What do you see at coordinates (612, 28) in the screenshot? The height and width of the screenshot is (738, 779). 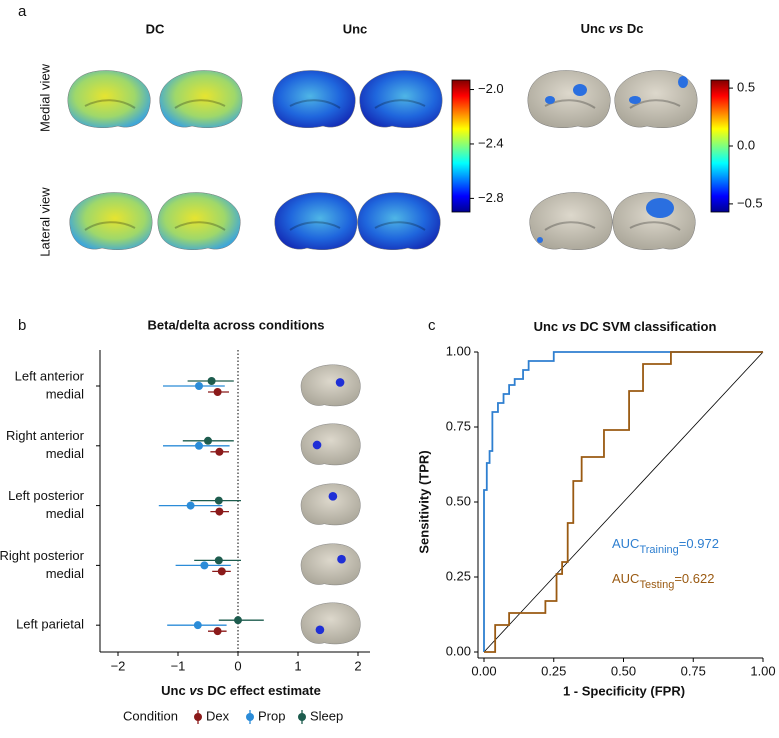 I see `column-title: Unc vs Dc` at bounding box center [612, 28].